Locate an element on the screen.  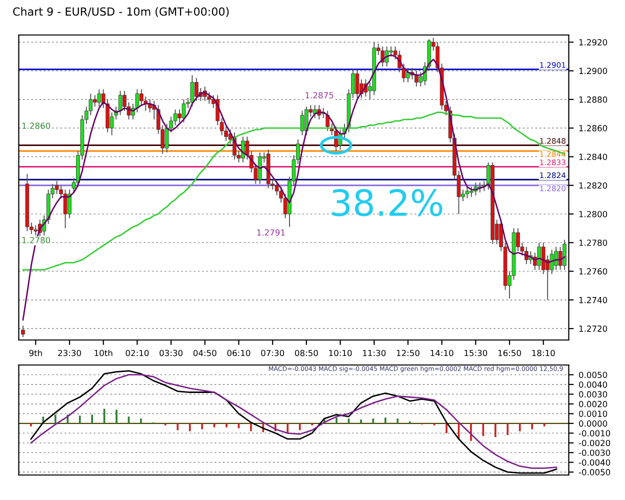
x-tick-label: 10th is located at coordinates (103, 353).